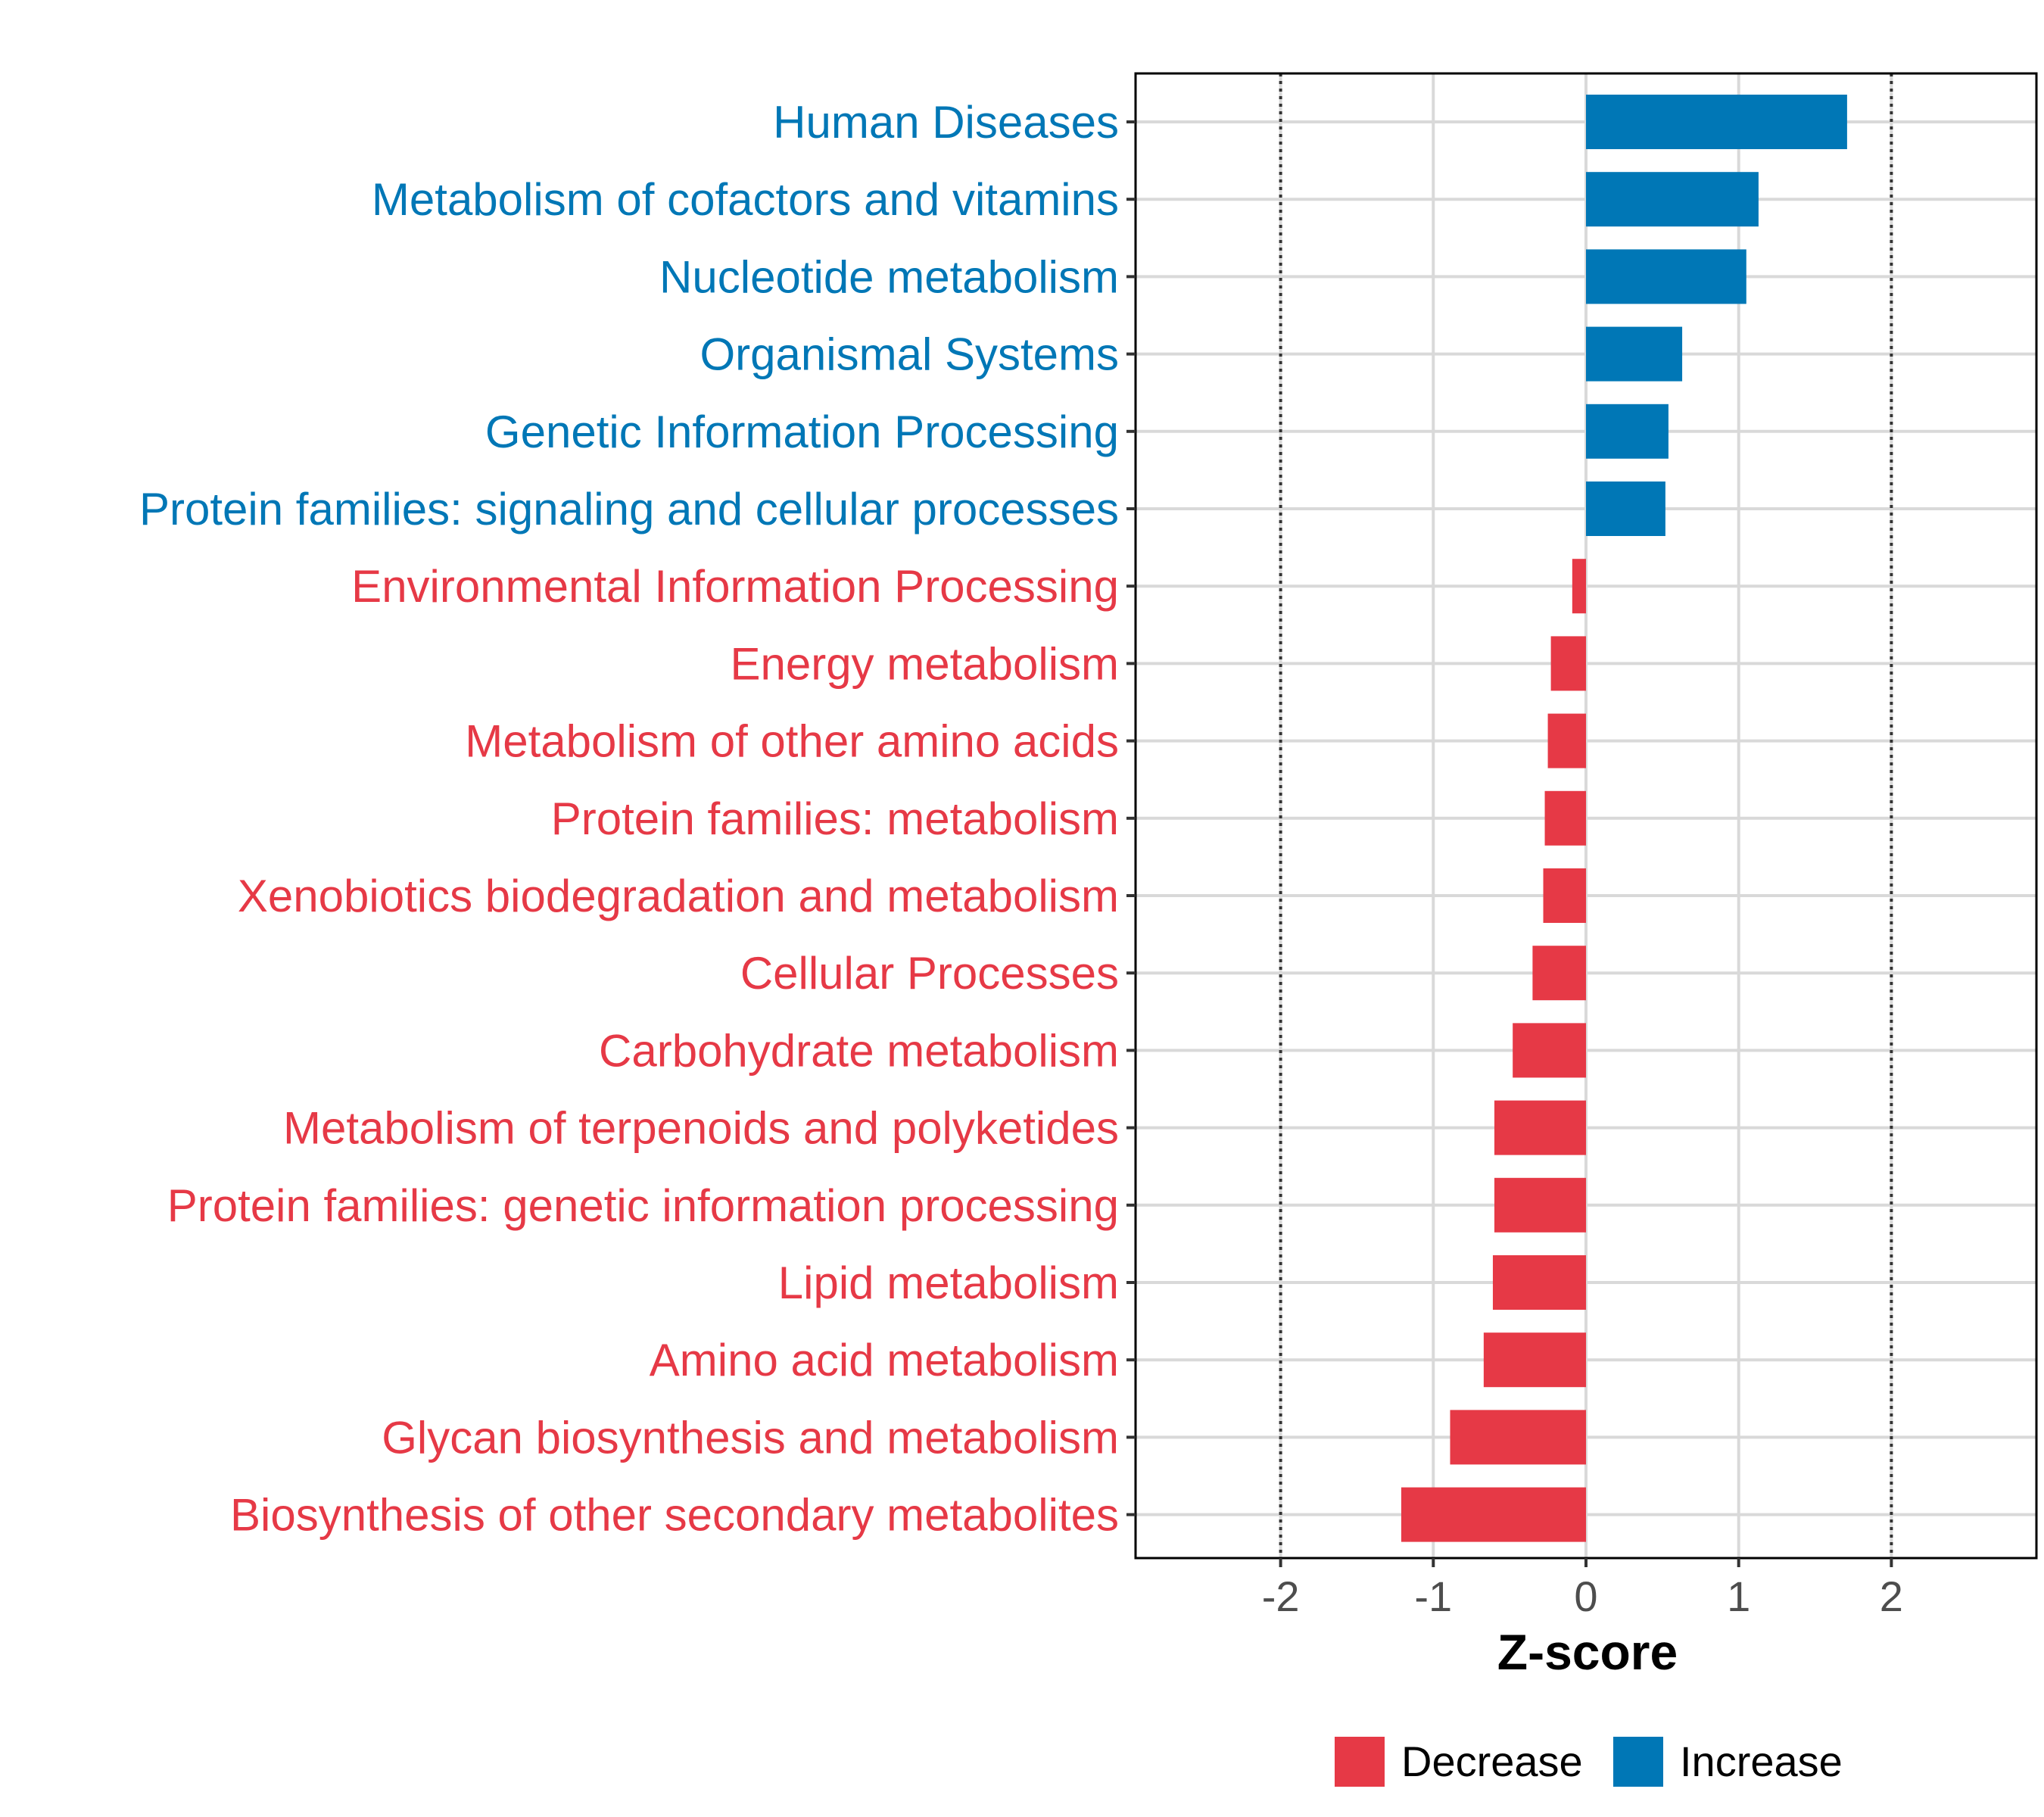  Describe the element at coordinates (1892, 1596) in the screenshot. I see `x-tick-label: 2` at that location.